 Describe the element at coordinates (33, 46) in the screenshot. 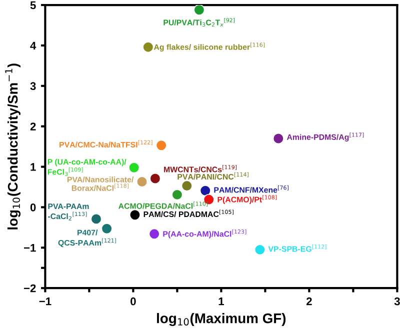

I see `y-tick-label: 4` at that location.